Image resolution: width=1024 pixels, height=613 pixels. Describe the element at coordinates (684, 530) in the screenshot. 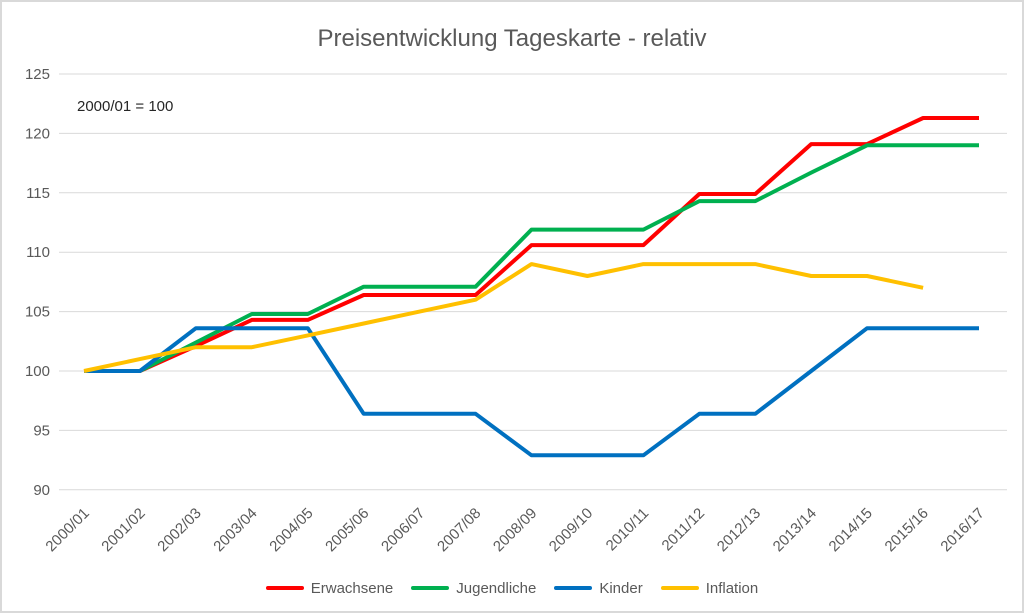

I see `x-tick-label: 2011/12` at that location.